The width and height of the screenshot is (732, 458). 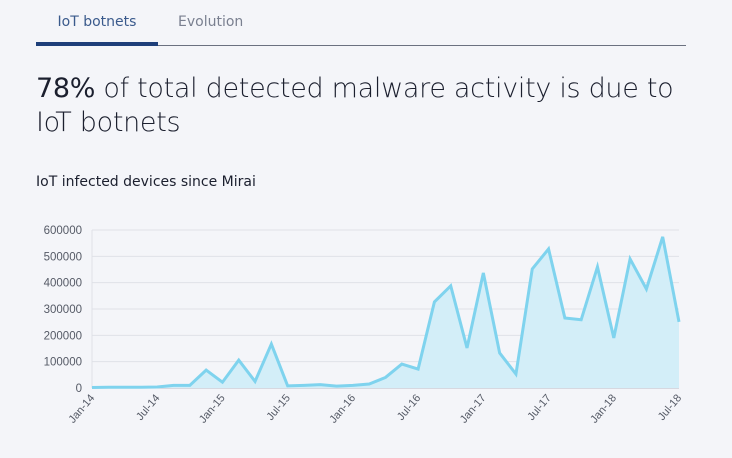 I want to click on y-tick-label: 300000, so click(x=63, y=310).